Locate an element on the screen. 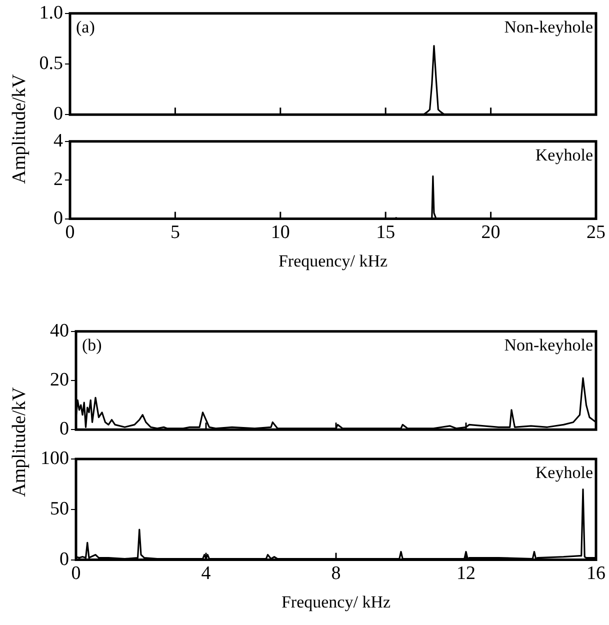  x-tick-label: 5 is located at coordinates (175, 233).